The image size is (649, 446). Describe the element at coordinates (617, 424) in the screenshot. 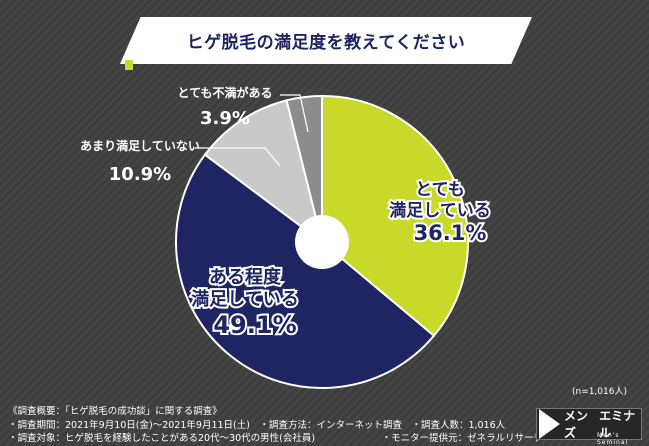

I see `logo-name: エミナル` at that location.